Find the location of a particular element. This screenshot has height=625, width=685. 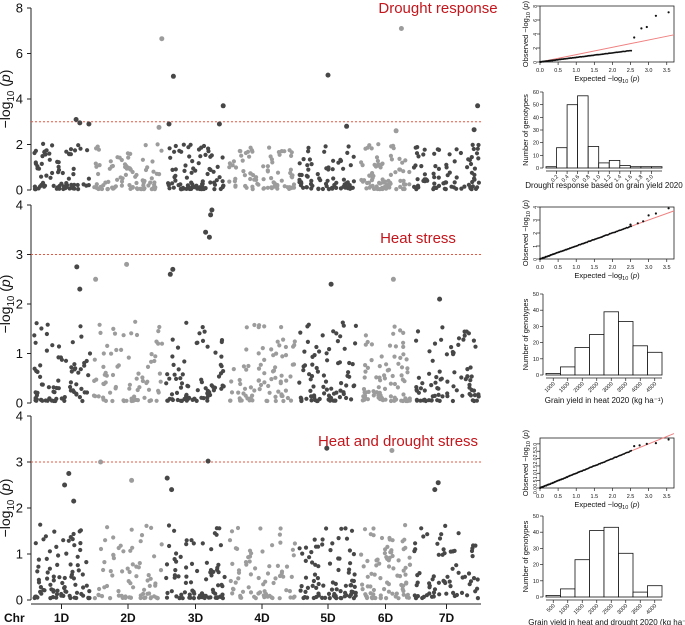

qq-expected-line is located at coordinates (607, 48).